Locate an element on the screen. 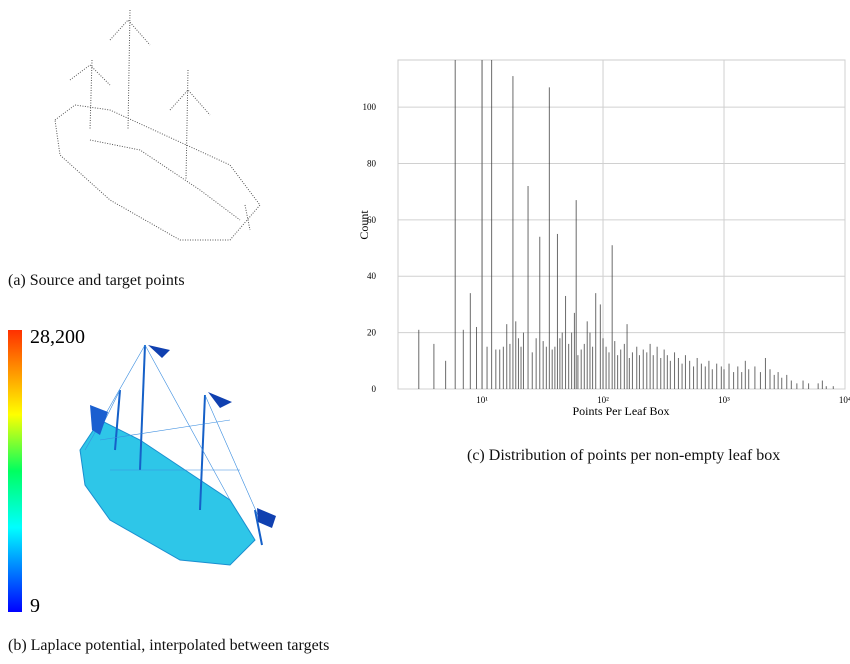  point-cloud-ship is located at coordinates (157, 125).